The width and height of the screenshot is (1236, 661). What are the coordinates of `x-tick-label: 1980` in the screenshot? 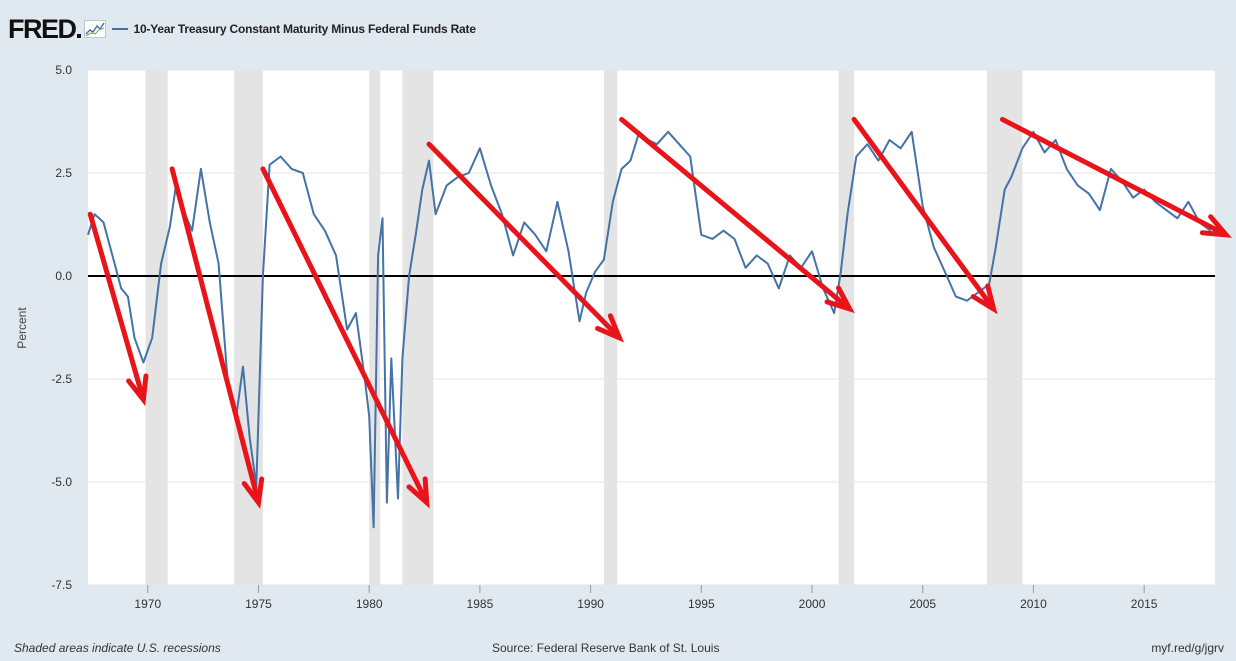 It's located at (369, 604).